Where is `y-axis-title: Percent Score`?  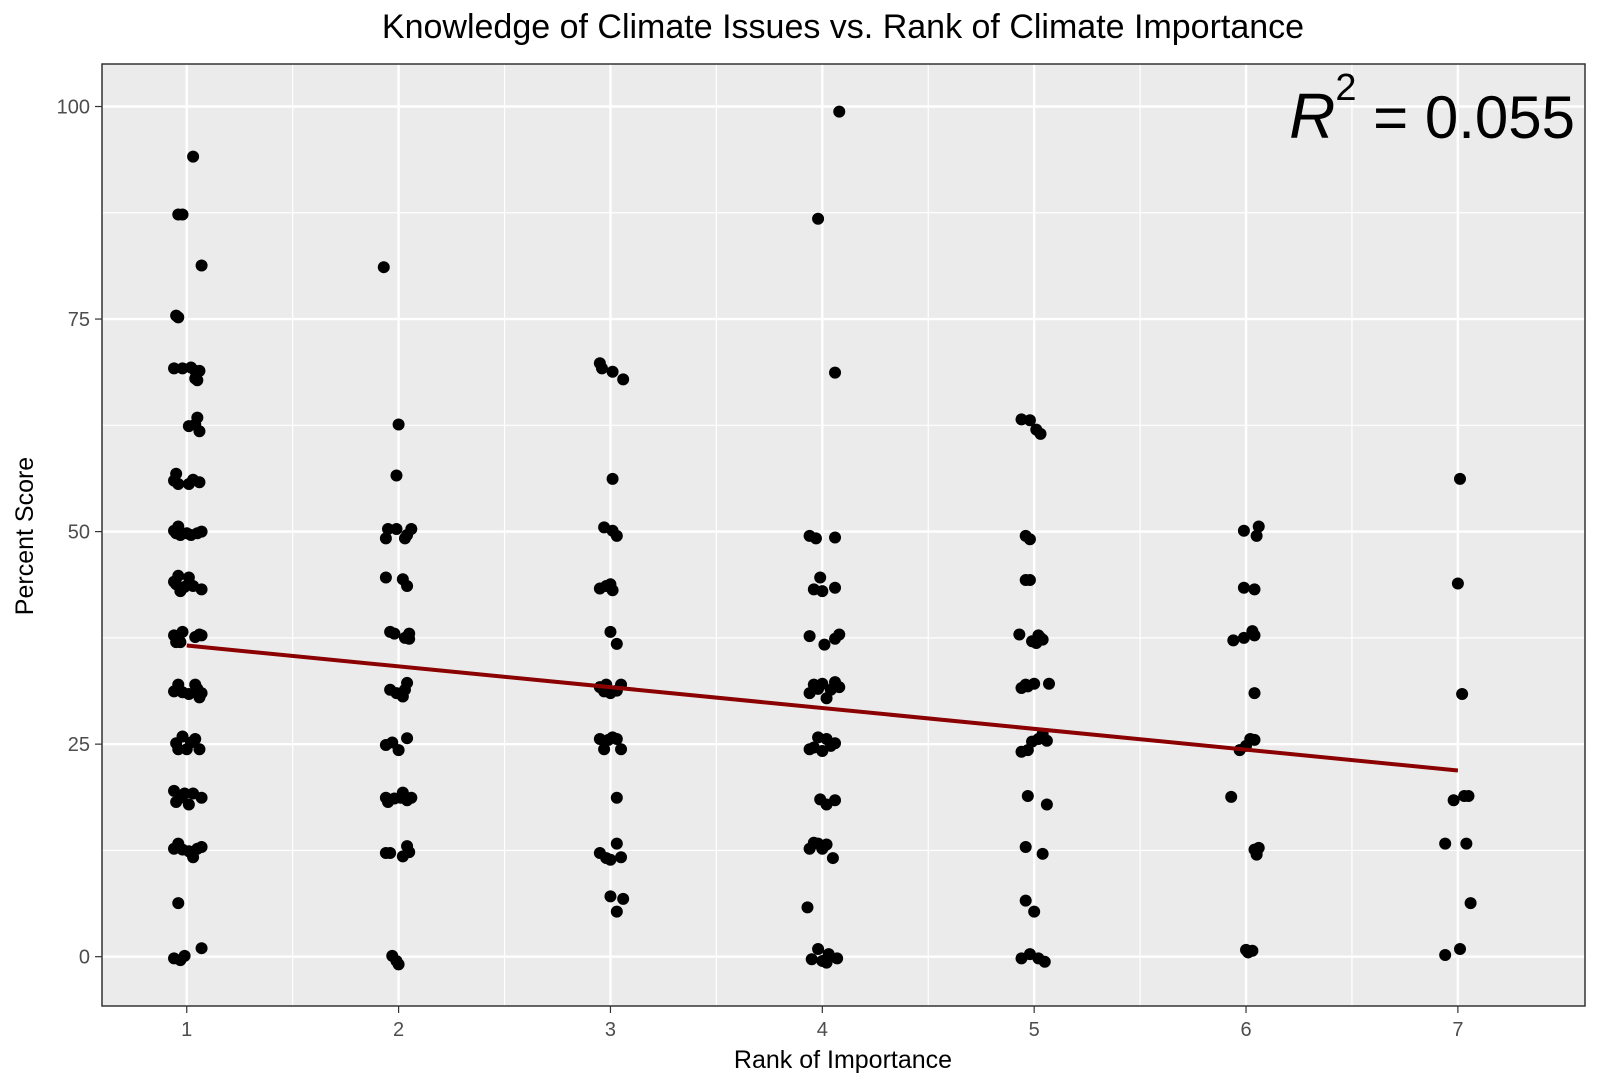
y-axis-title: Percent Score is located at coordinates (25, 536).